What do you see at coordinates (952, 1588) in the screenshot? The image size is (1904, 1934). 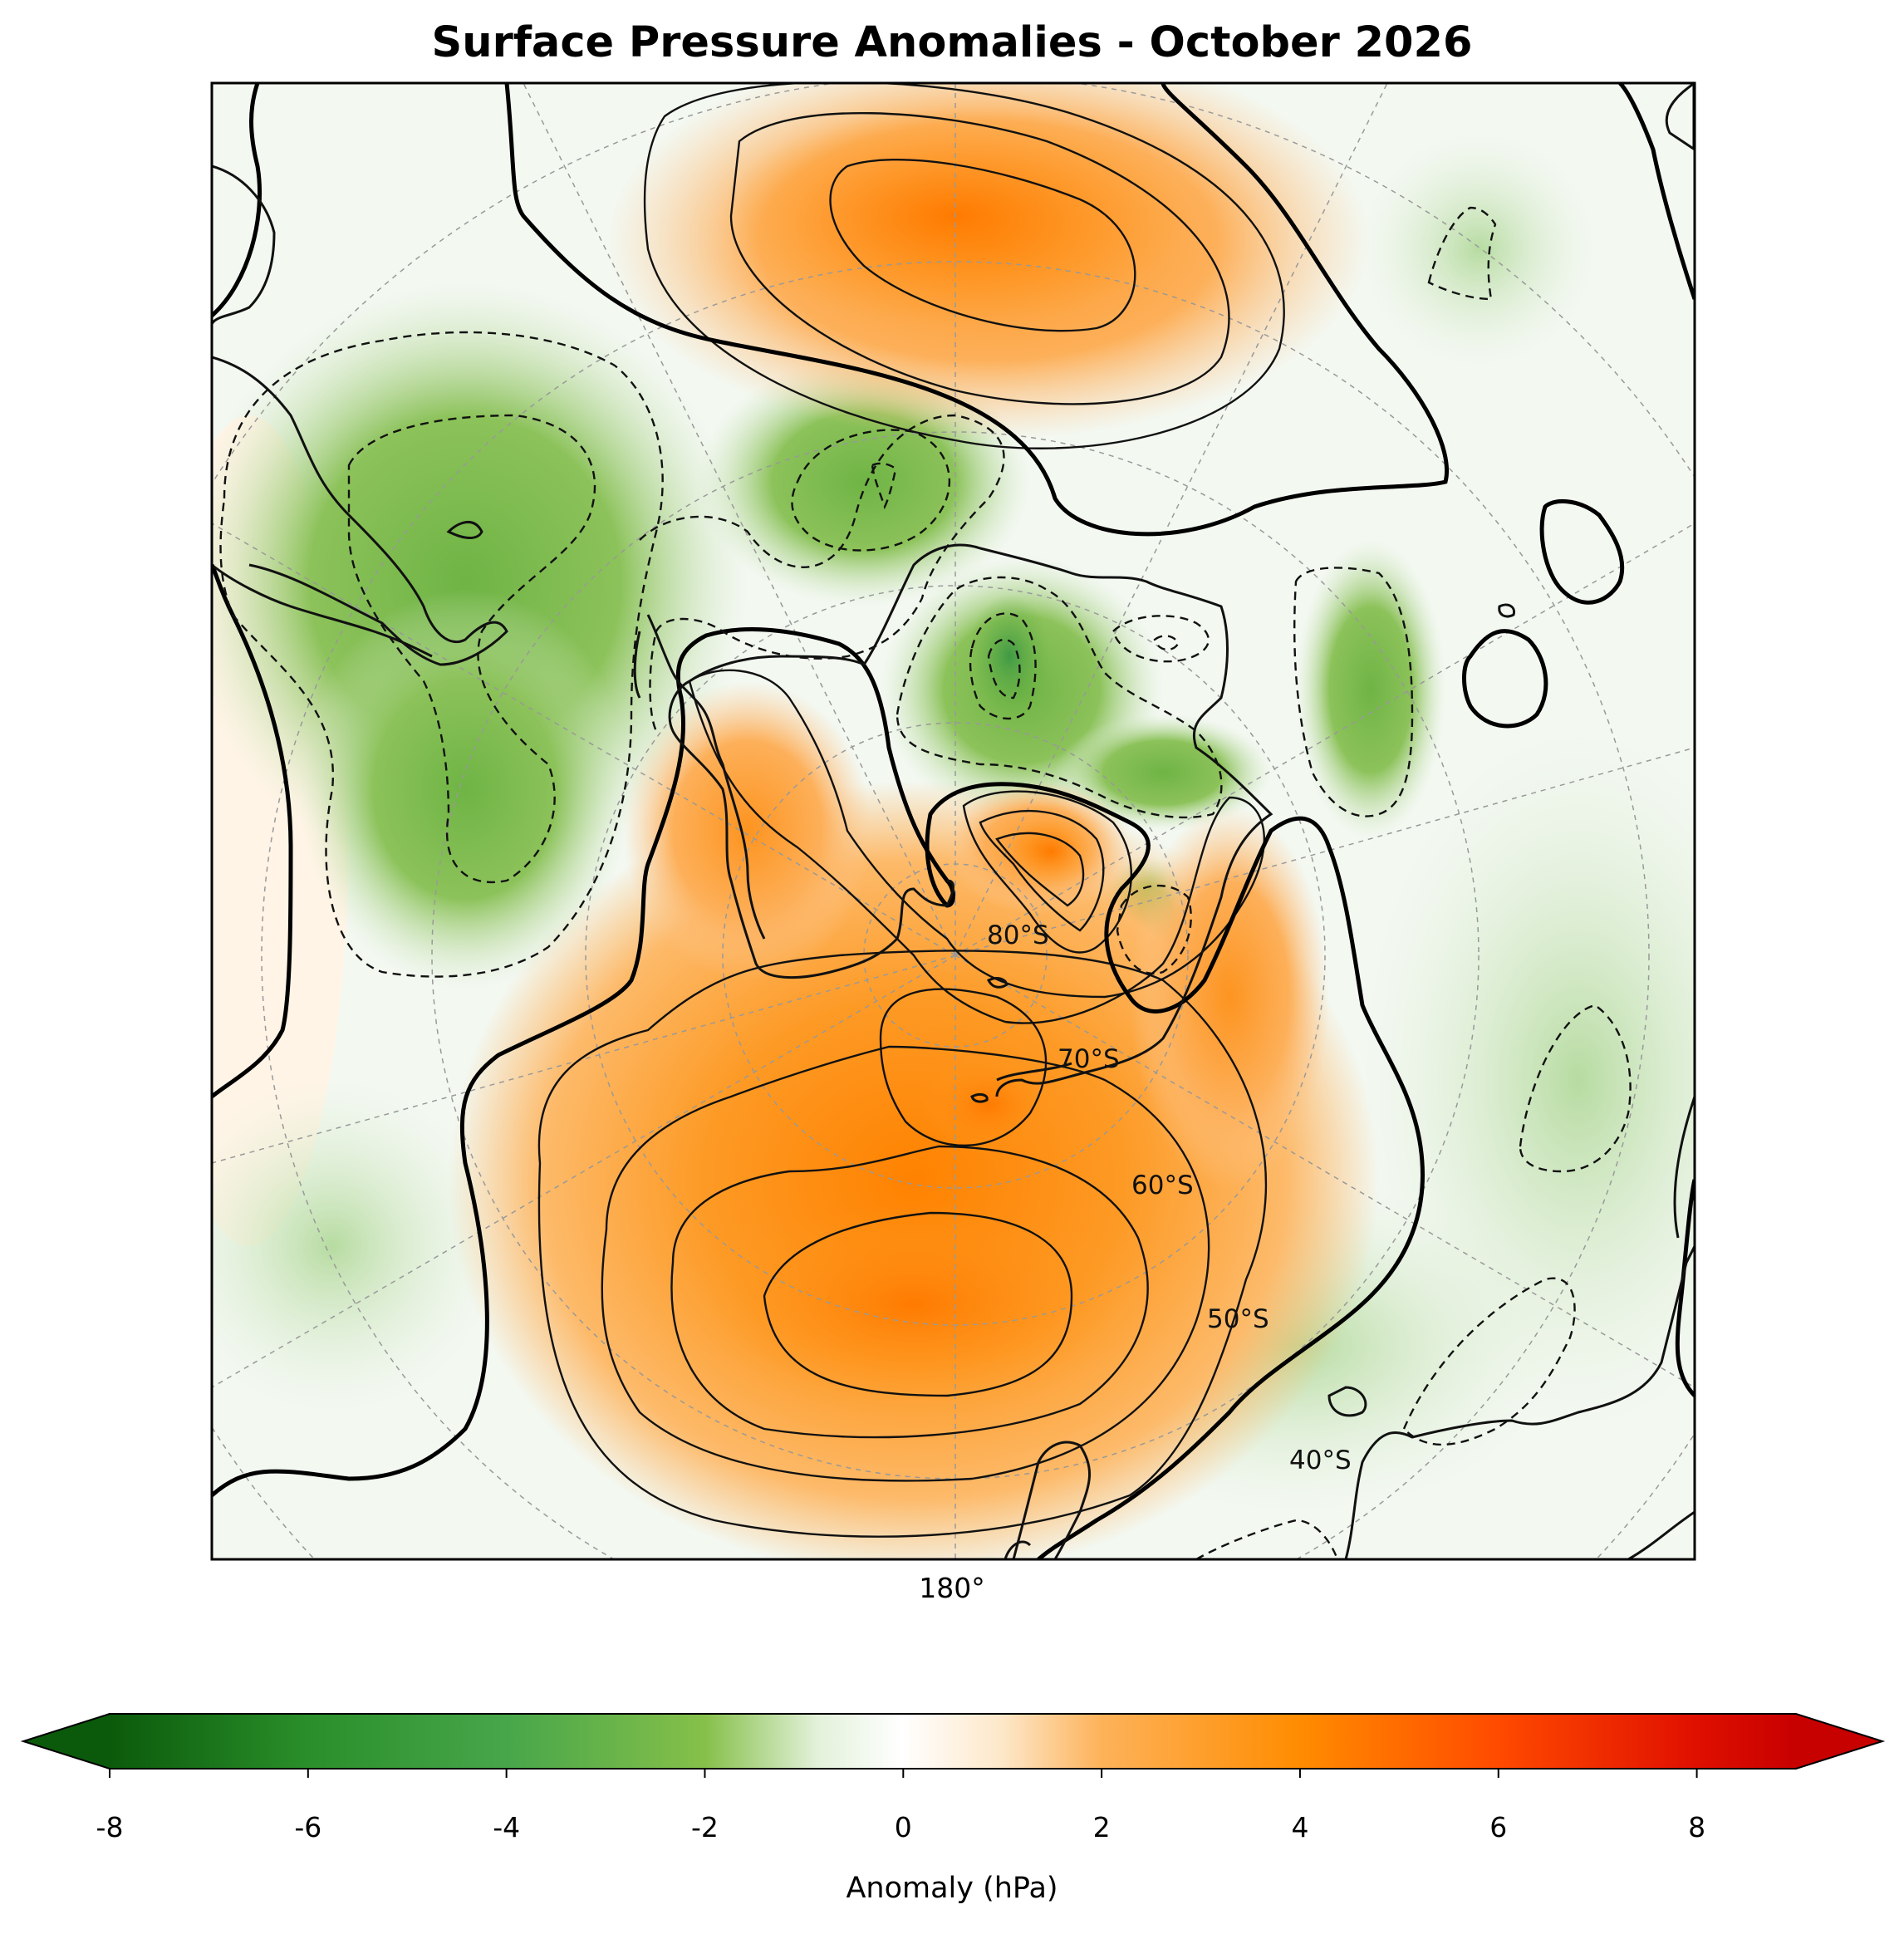 I see `longitude-label: 180°` at bounding box center [952, 1588].